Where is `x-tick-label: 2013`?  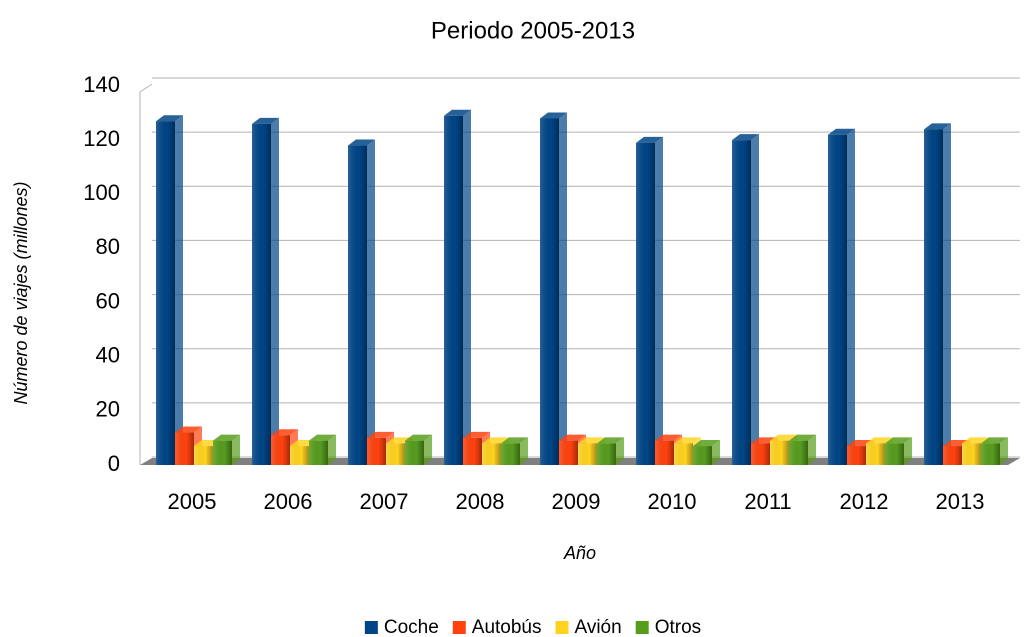 x-tick-label: 2013 is located at coordinates (960, 501).